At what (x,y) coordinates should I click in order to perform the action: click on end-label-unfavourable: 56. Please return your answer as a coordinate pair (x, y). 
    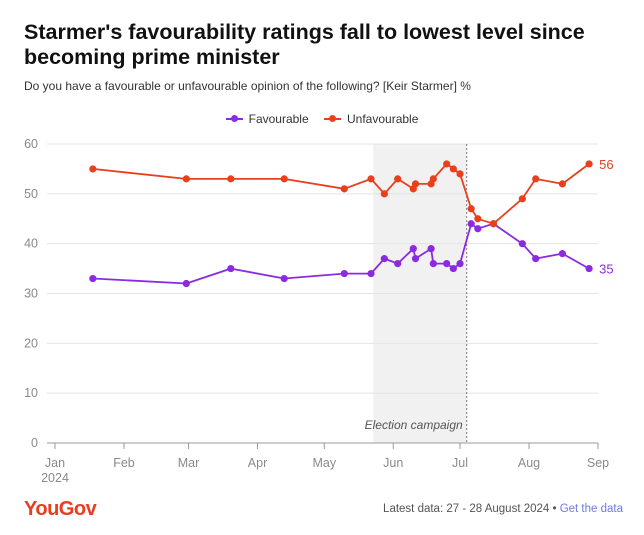
    Looking at the image, I should click on (606, 164).